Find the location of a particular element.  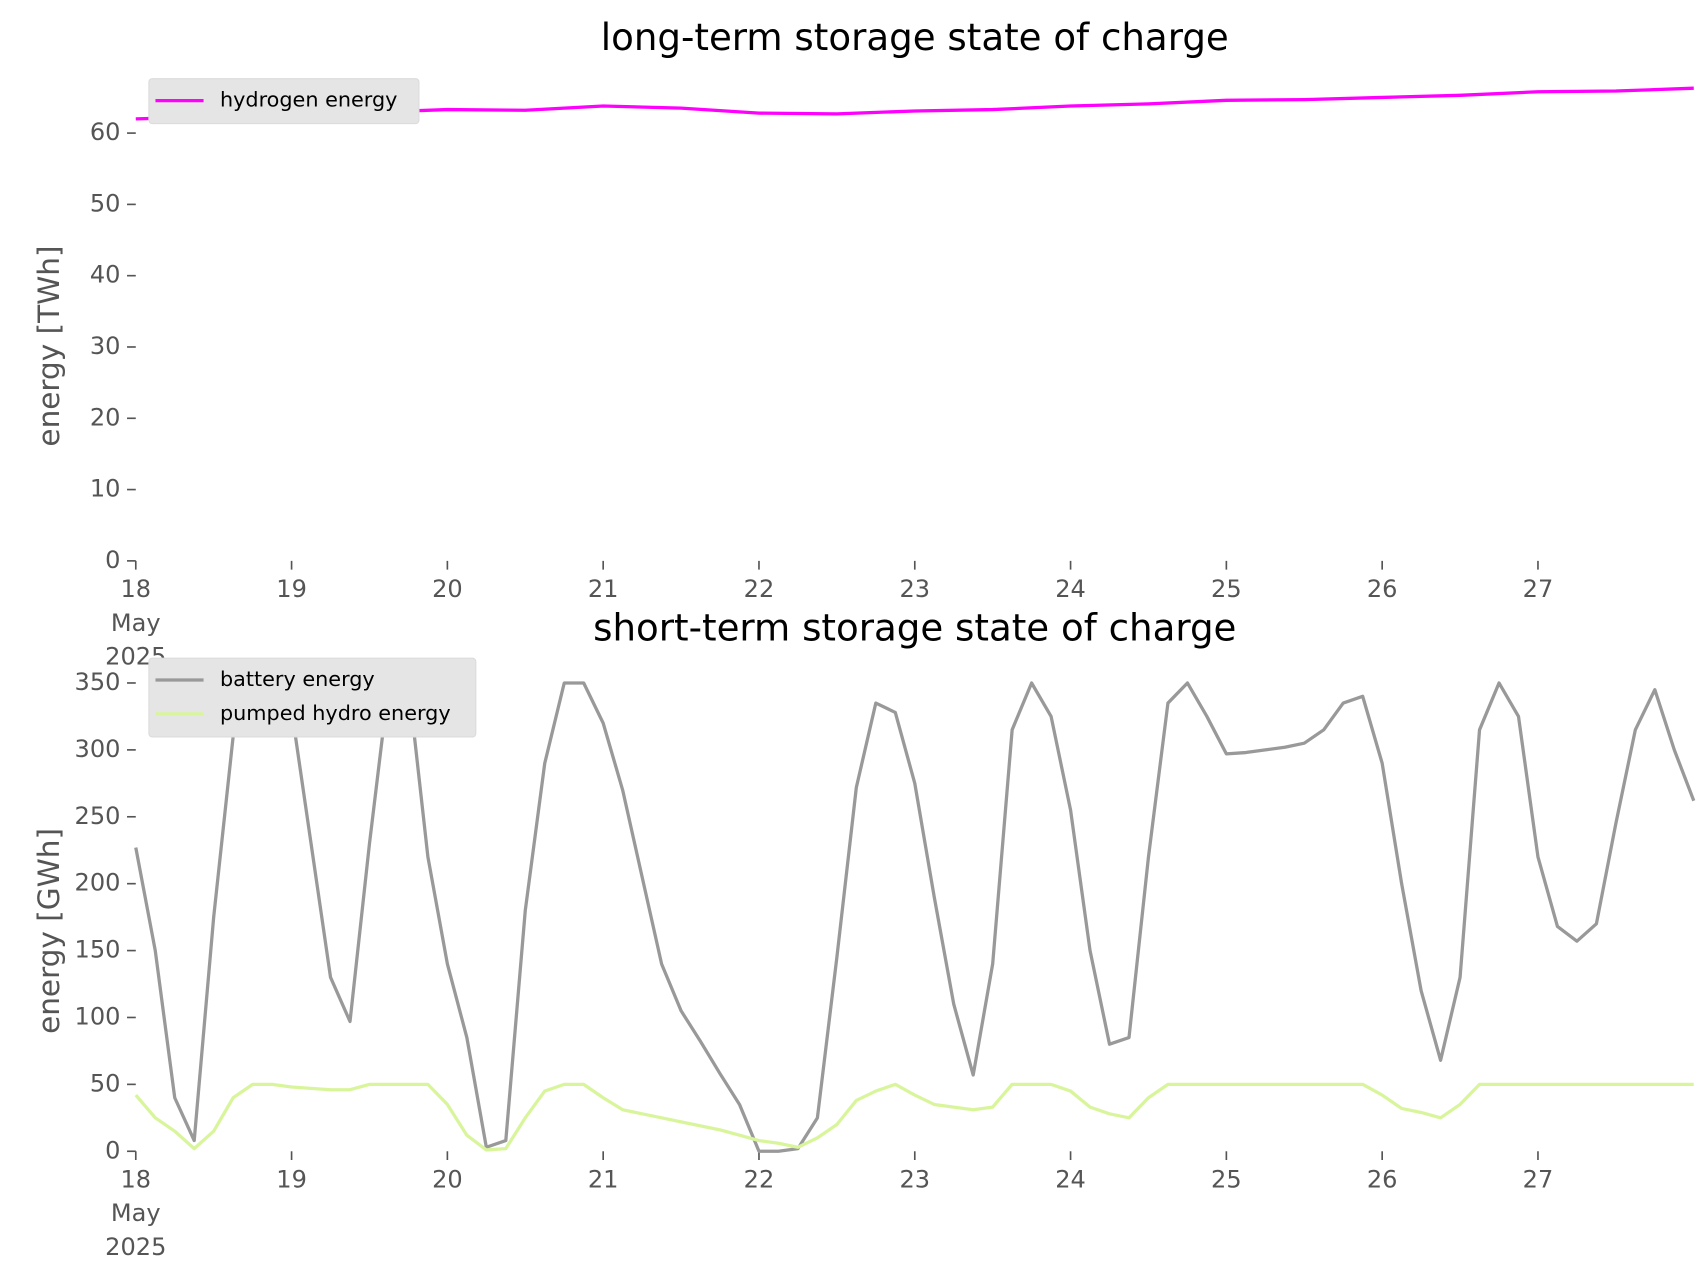

legend: hydrogen energy is located at coordinates (284, 101).